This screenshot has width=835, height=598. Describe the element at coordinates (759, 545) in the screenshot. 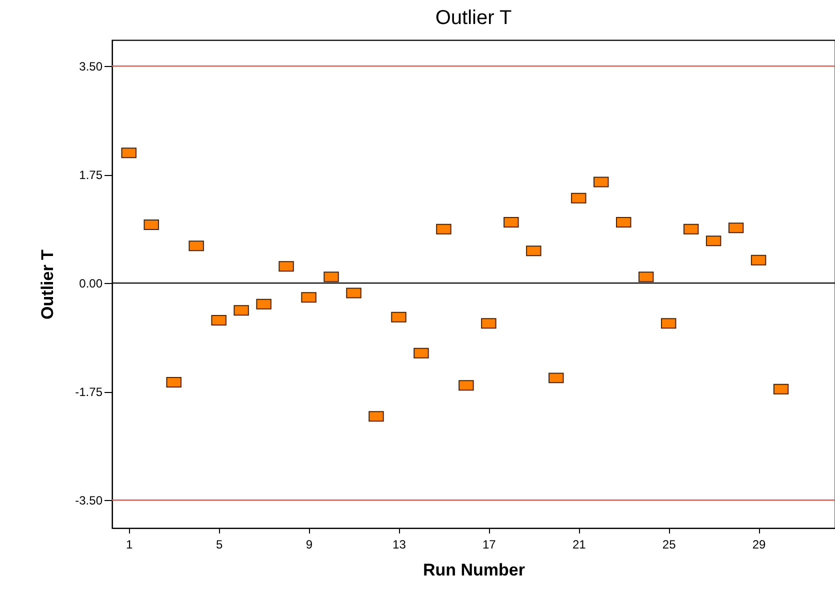

I see `x-tick-label: 29` at that location.